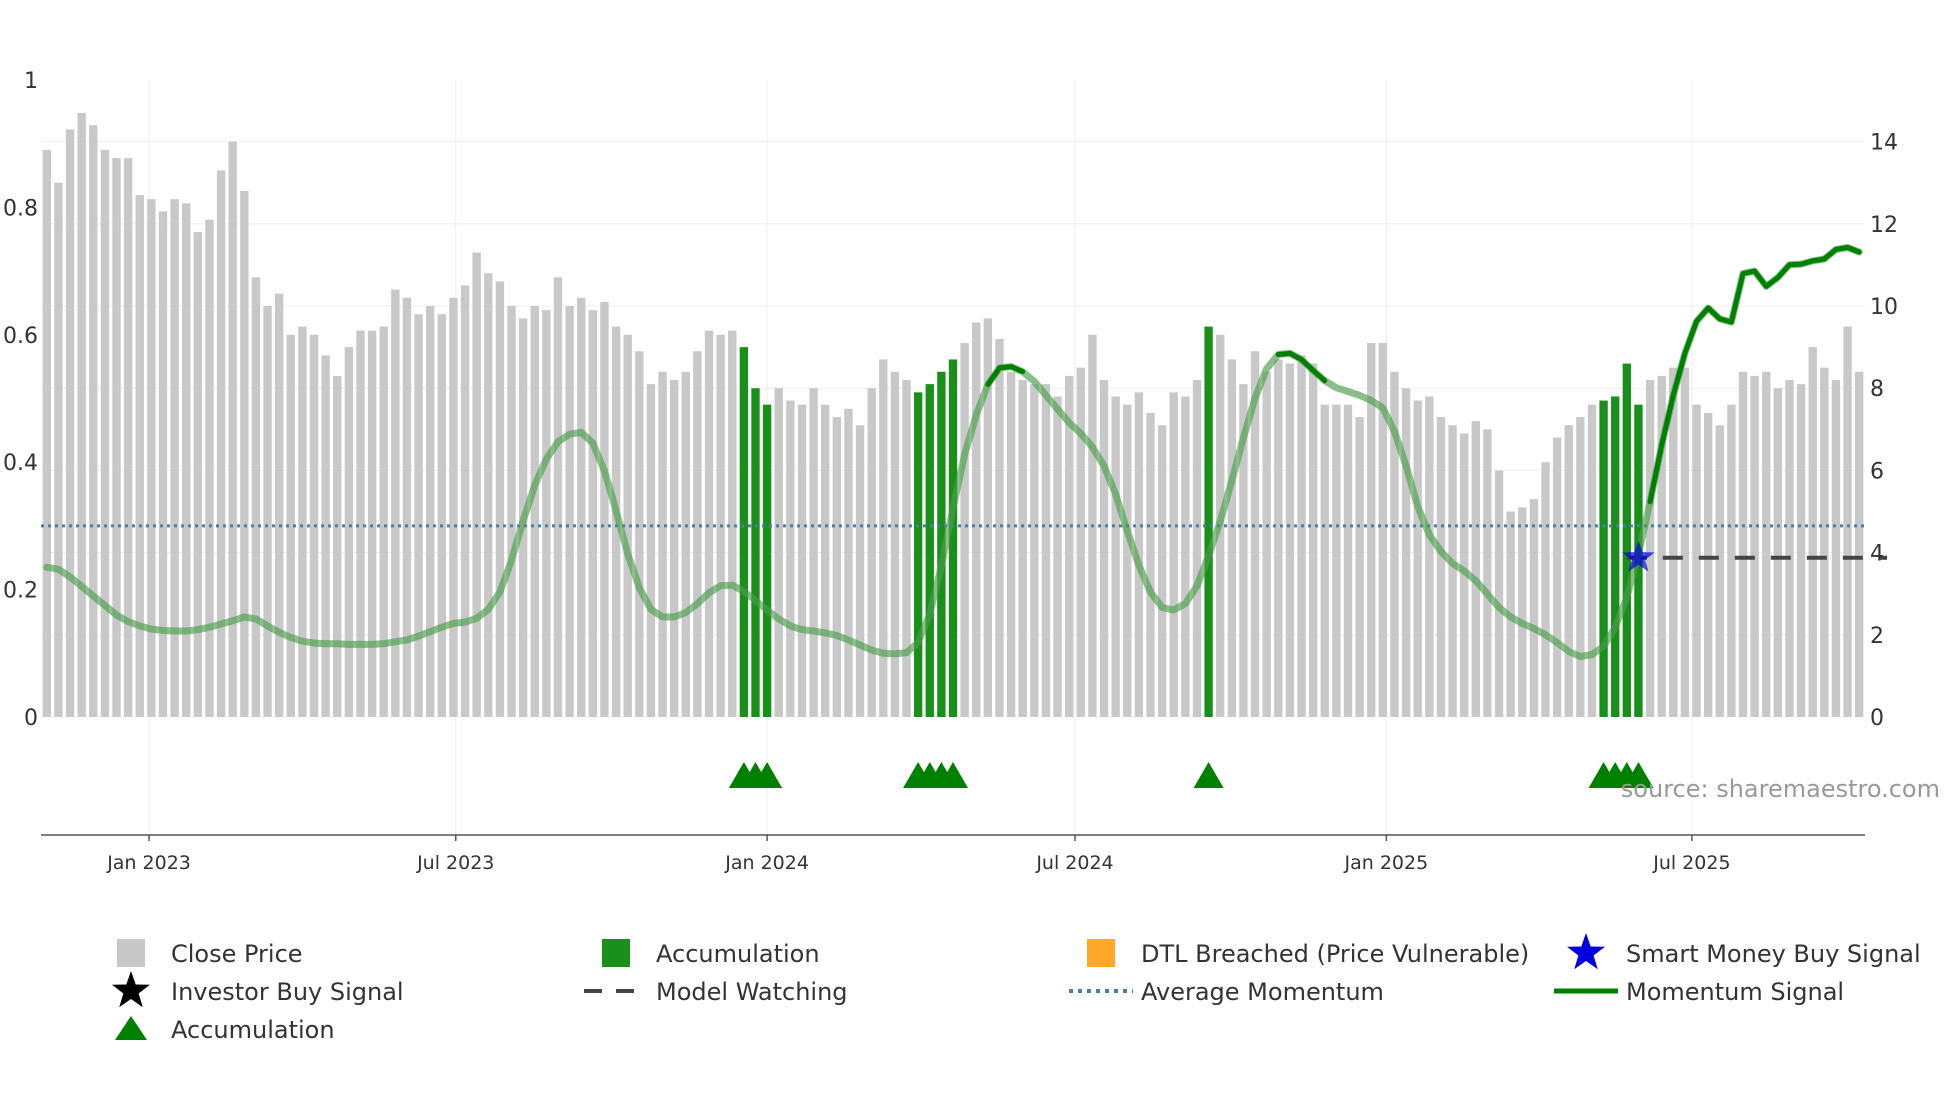 This screenshot has height=1102, width=1960. Describe the element at coordinates (1191, 775) in the screenshot. I see `accumulation-markers` at that location.